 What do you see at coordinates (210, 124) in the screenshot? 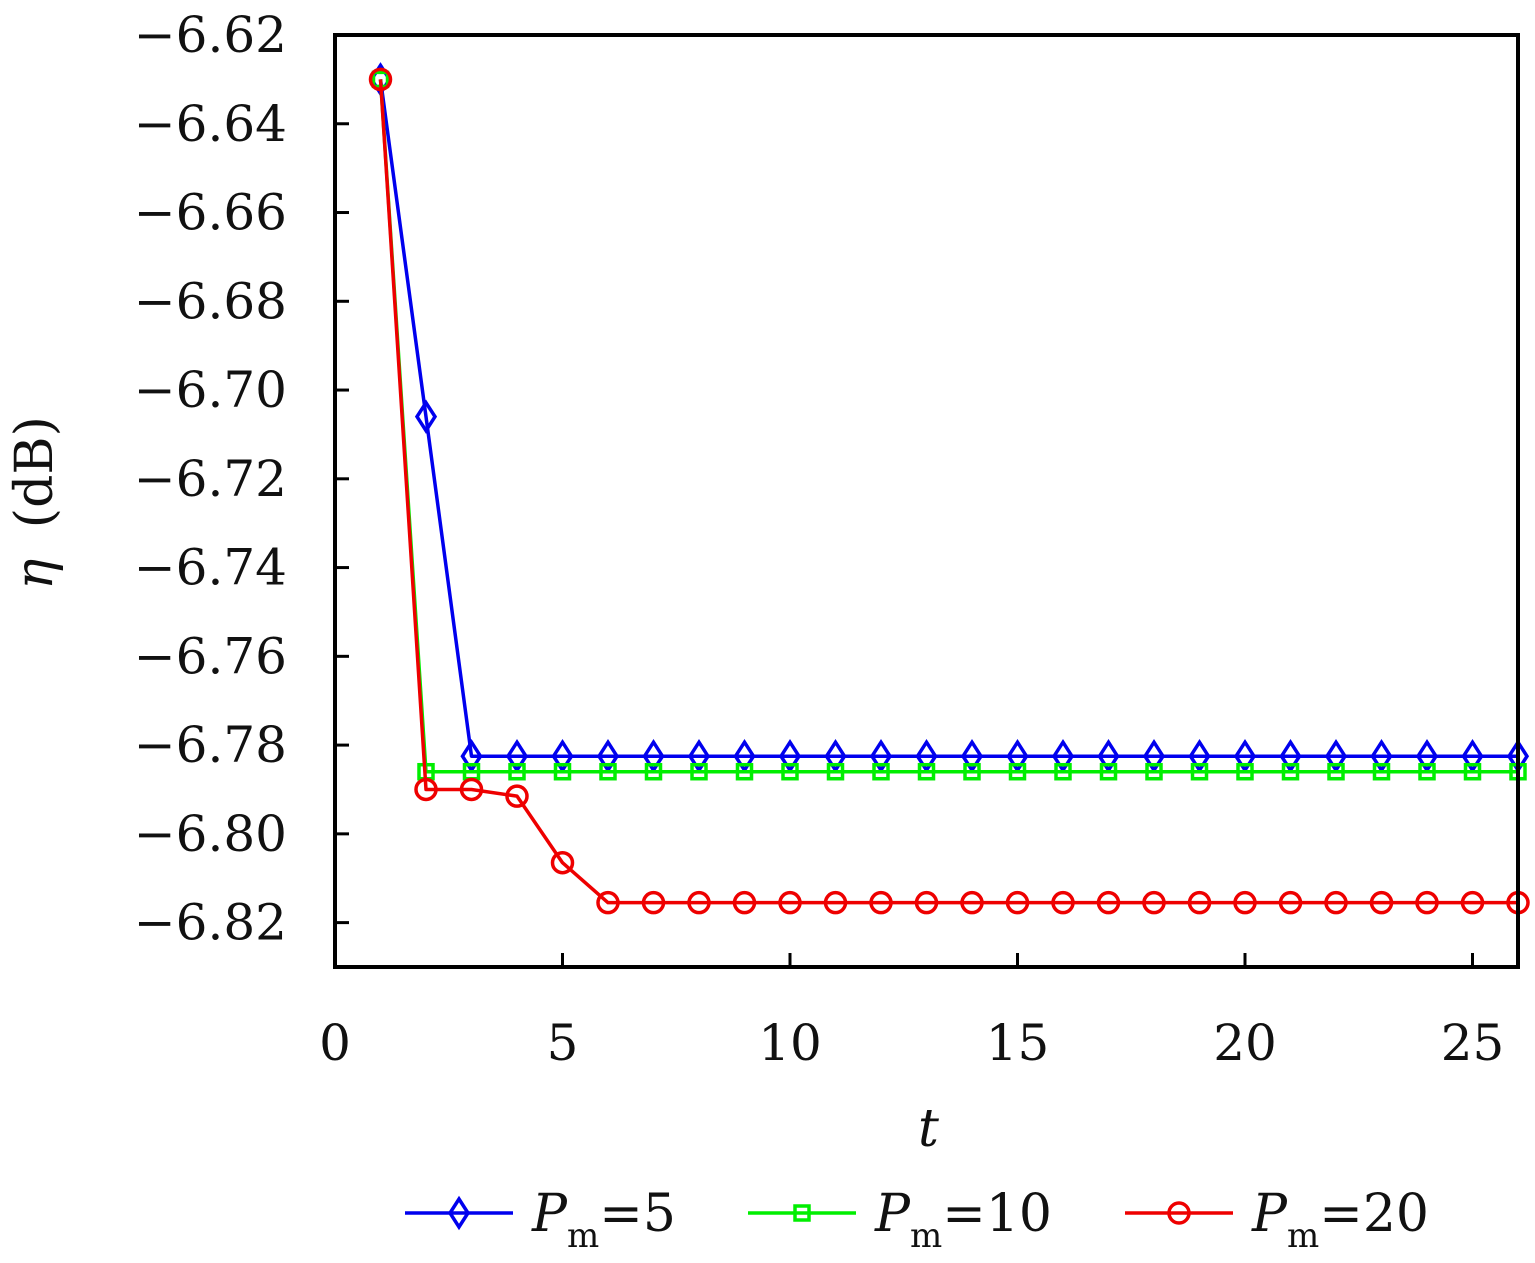
I see `y-tick-label: −6.64` at bounding box center [210, 124].